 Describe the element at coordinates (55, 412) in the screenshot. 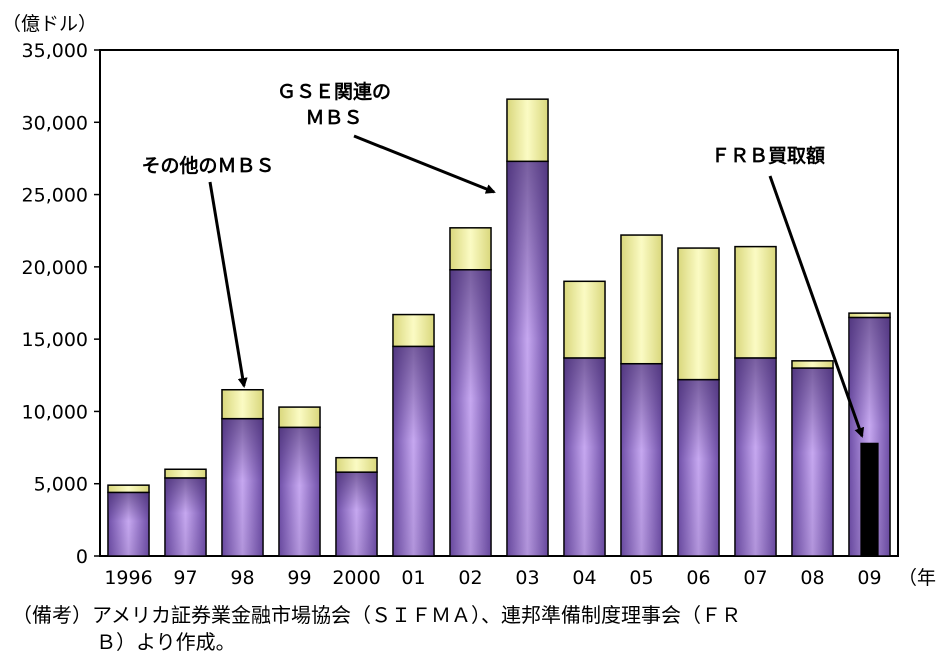

I see `y-tick-label: 10,000` at that location.